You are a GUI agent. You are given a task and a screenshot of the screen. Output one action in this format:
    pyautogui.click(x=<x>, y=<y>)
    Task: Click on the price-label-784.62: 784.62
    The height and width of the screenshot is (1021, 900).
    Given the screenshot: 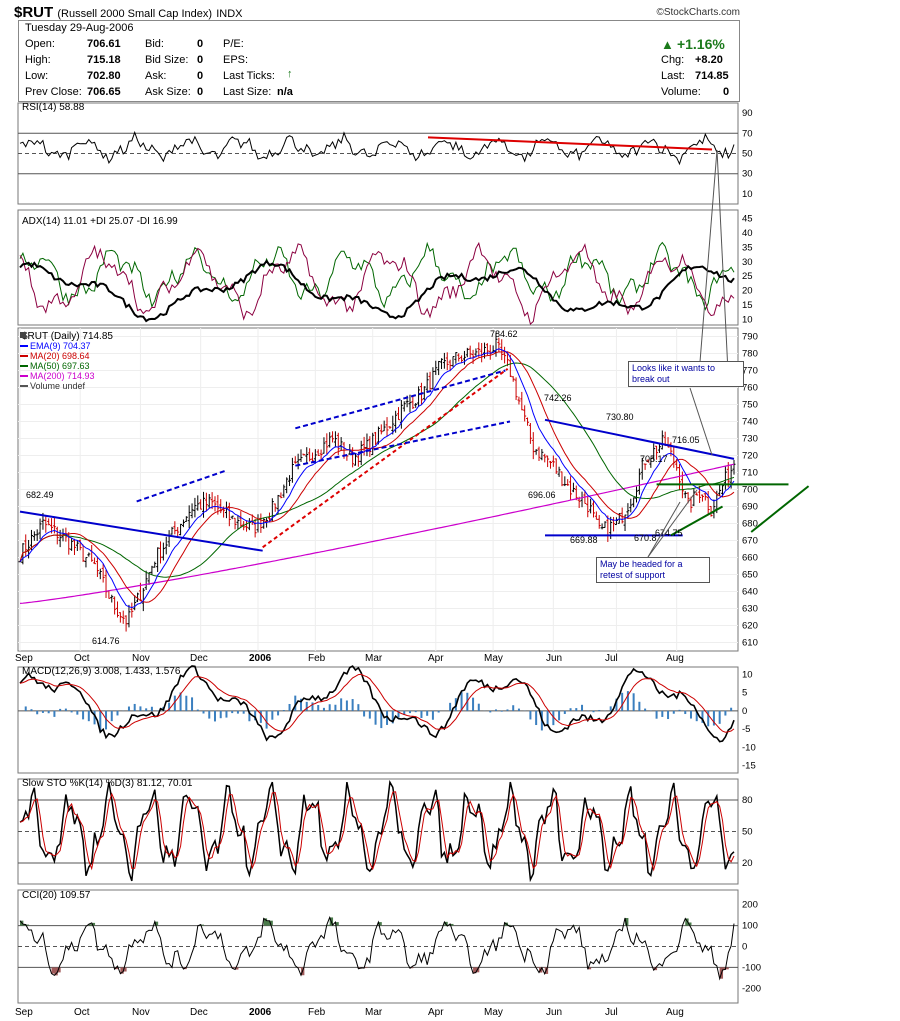 What is the action you would take?
    pyautogui.click(x=504, y=334)
    